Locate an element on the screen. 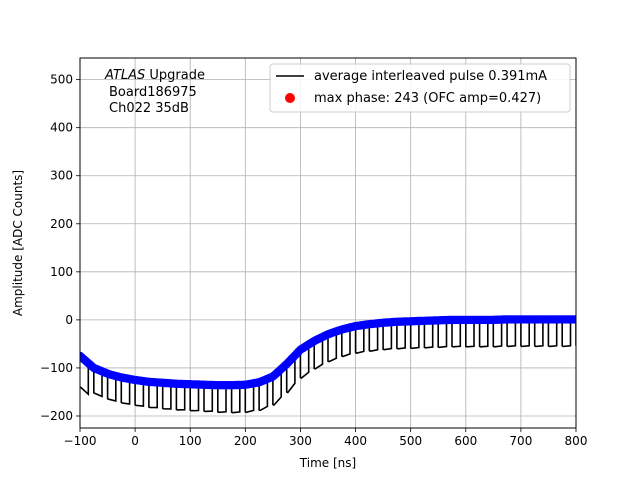 Image resolution: width=640 pixels, height=480 pixels. annotation-board: Board186975 is located at coordinates (153, 92).